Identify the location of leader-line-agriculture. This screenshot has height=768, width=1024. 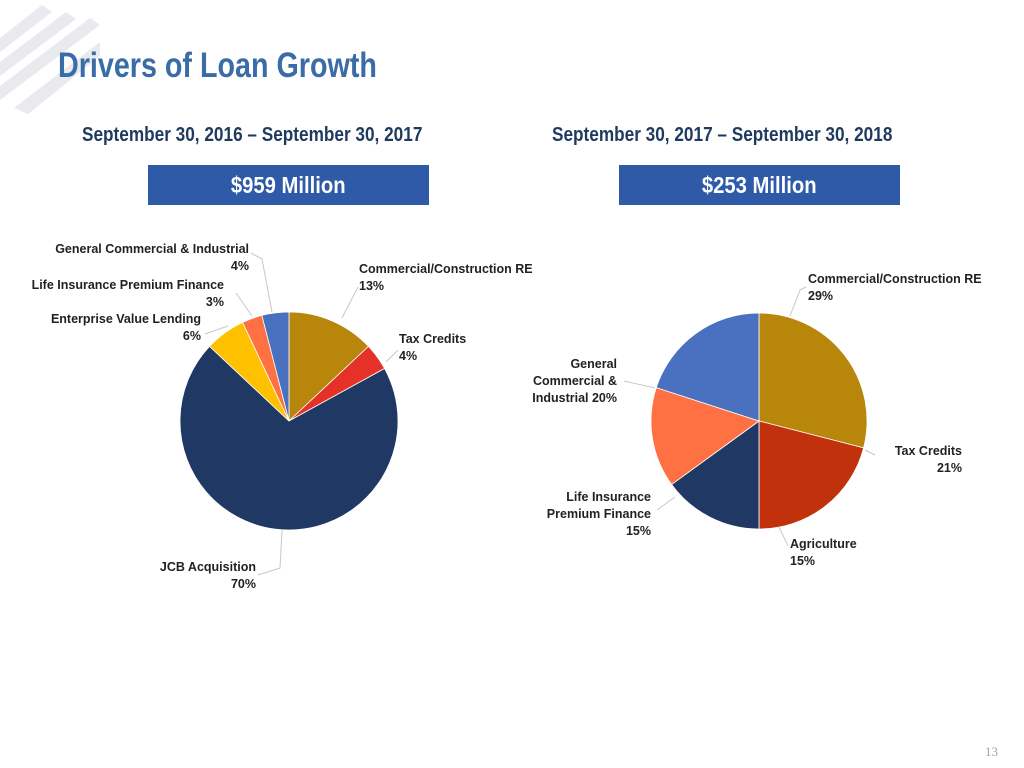
(783, 536).